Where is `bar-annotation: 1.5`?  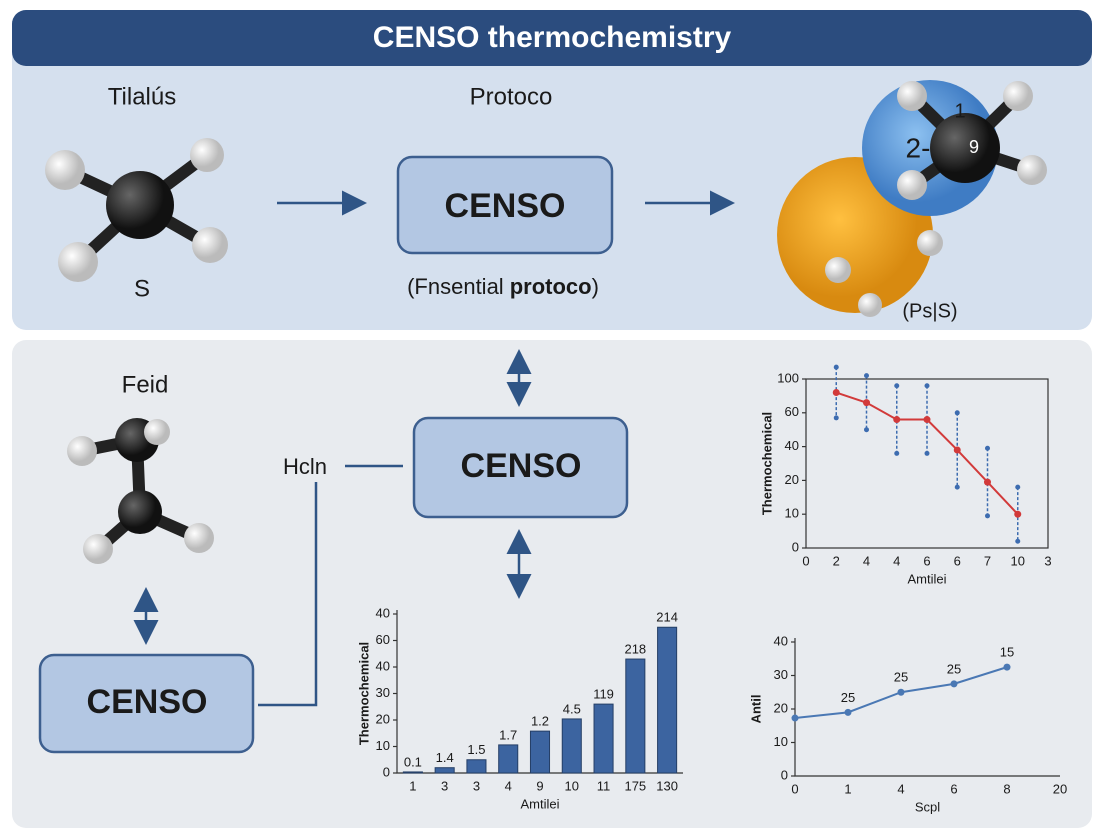 bar-annotation: 1.5 is located at coordinates (476, 749).